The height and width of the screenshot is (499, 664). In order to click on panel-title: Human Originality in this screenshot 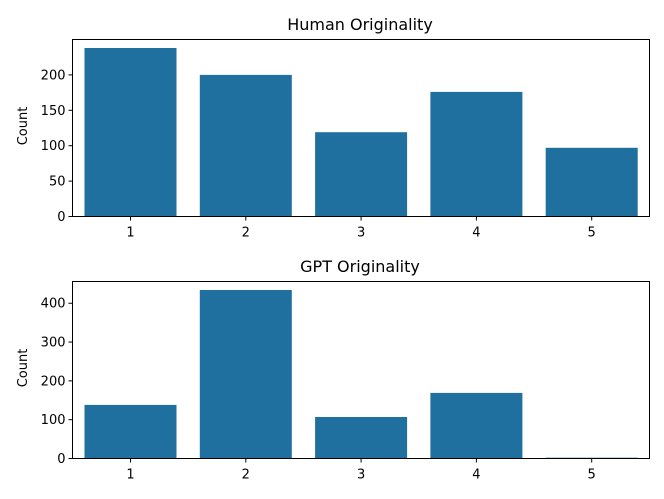, I will do `click(360, 24)`.